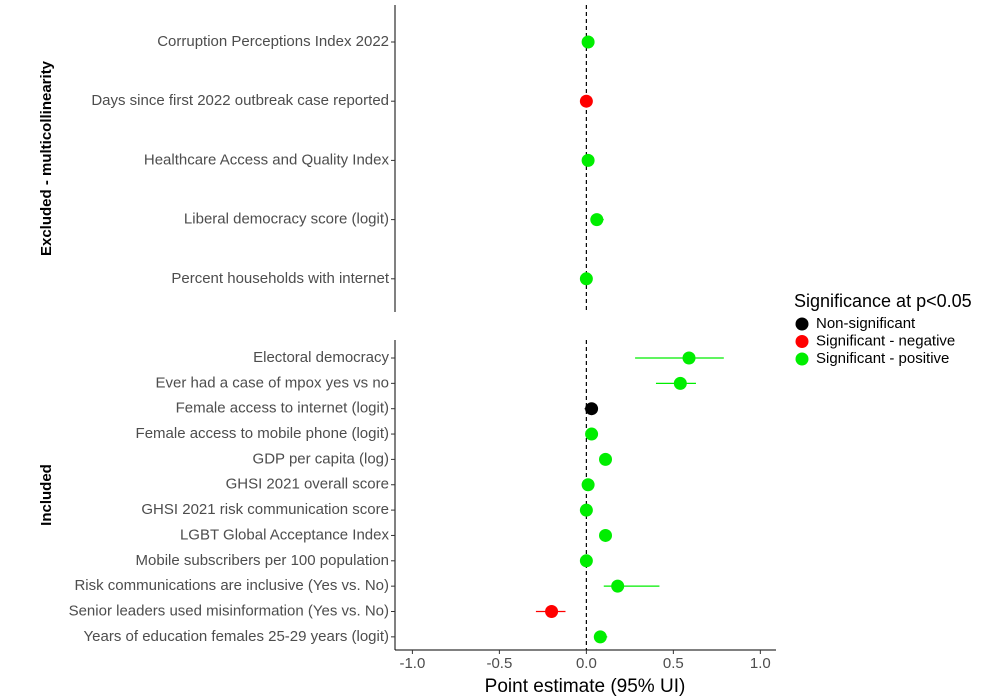 The image size is (1000, 700). Describe the element at coordinates (885, 340) in the screenshot. I see `legend-entry-label: Significant - negative` at that location.